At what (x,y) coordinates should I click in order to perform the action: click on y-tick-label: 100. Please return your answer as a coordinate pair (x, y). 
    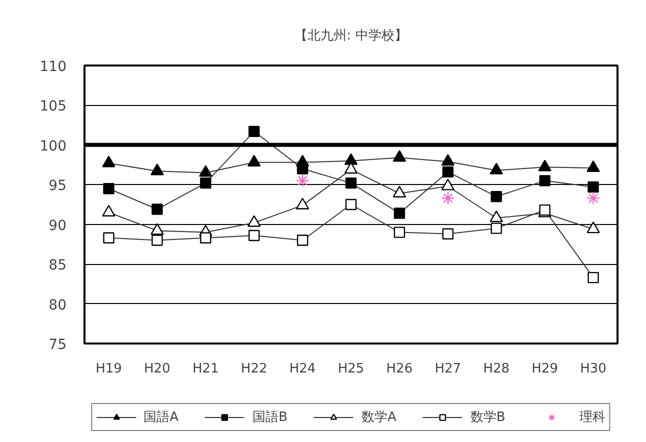
    Looking at the image, I should click on (53, 146).